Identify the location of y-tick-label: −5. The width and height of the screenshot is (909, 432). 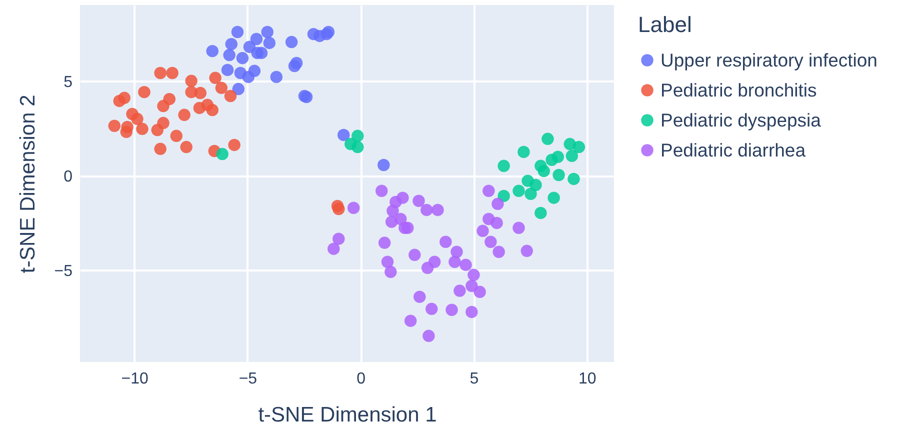
(63, 271).